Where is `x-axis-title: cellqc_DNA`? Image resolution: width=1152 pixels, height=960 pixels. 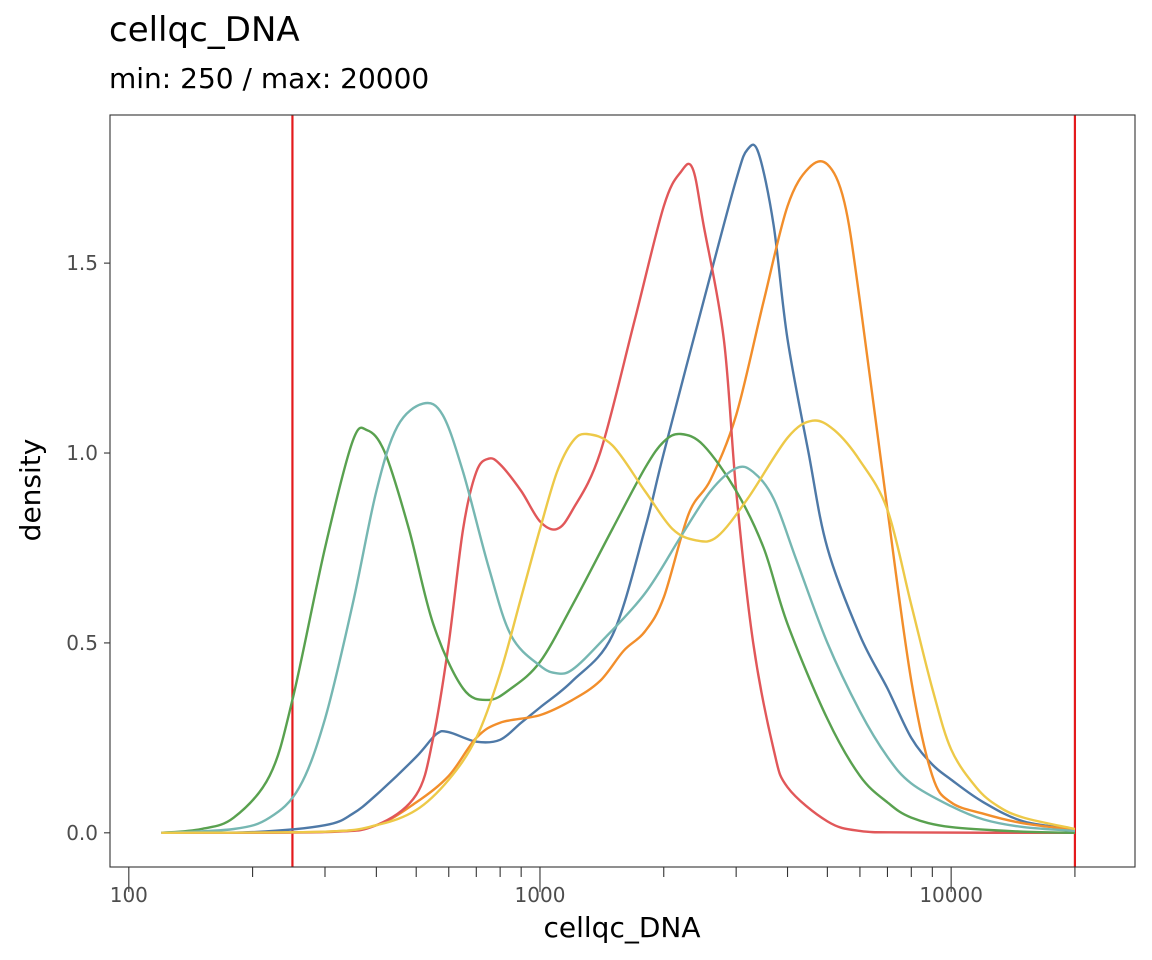 x-axis-title: cellqc_DNA is located at coordinates (621, 927).